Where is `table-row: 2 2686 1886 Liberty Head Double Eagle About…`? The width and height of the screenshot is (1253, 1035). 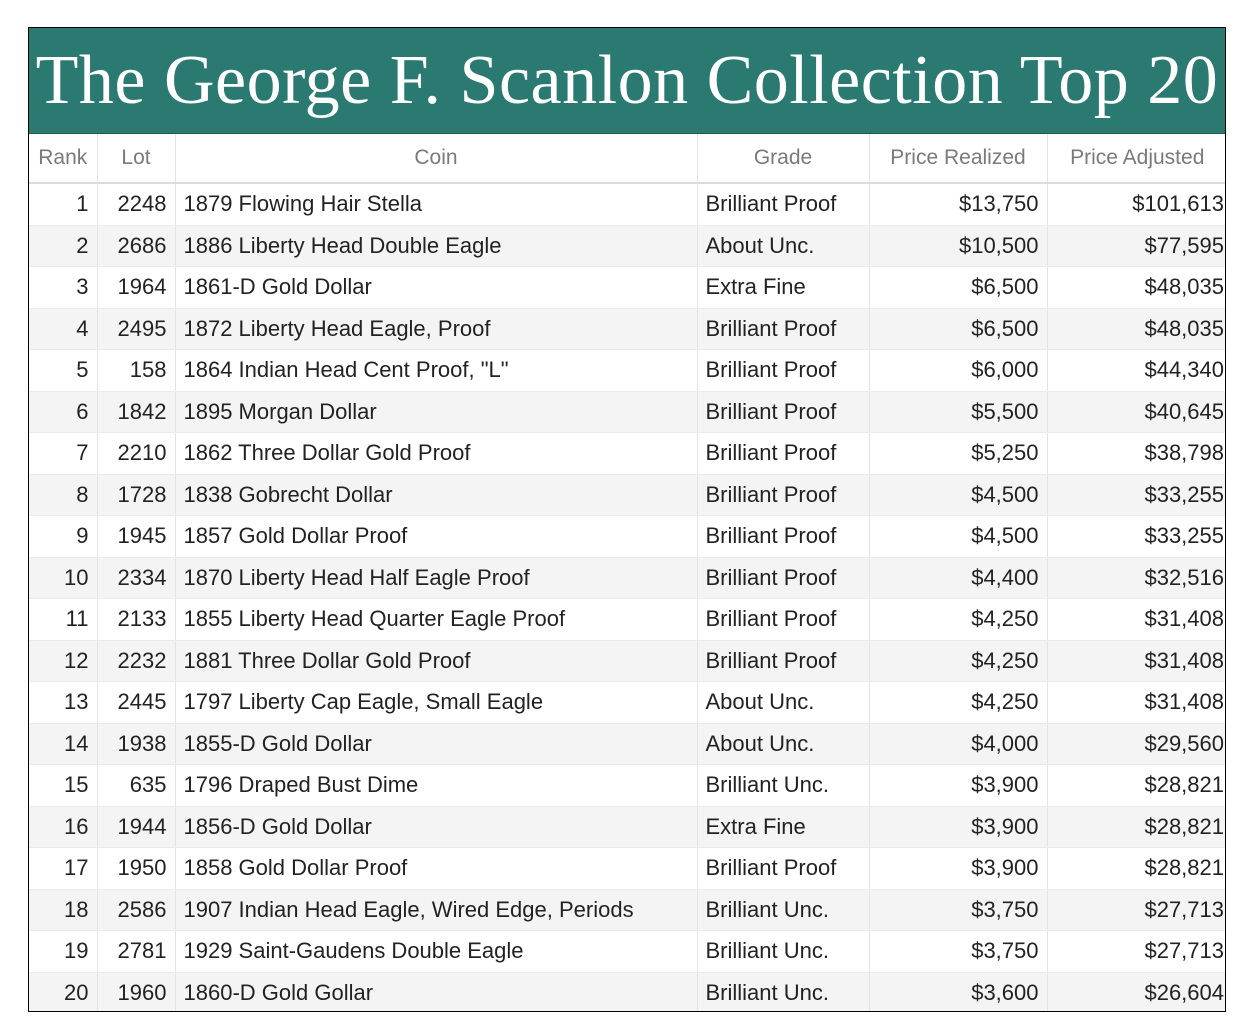
table-row: 2 2686 1886 Liberty Head Double Eagle About… is located at coordinates (627, 246).